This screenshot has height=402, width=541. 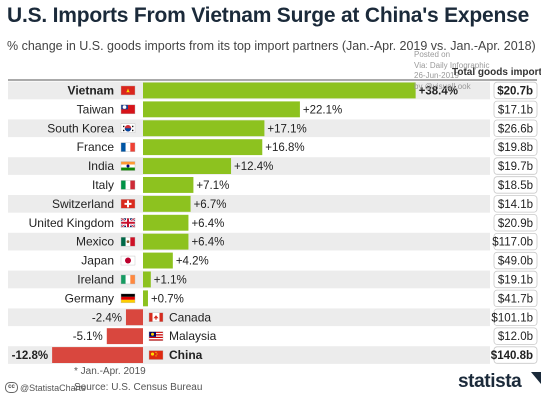 What do you see at coordinates (95, 109) in the screenshot?
I see `category-label-taiwan: Taiwan` at bounding box center [95, 109].